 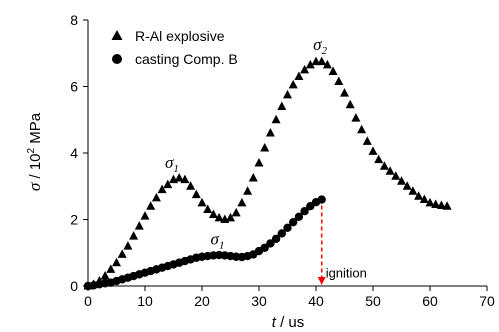 What do you see at coordinates (88, 301) in the screenshot?
I see `x-tick-label: 0` at bounding box center [88, 301].